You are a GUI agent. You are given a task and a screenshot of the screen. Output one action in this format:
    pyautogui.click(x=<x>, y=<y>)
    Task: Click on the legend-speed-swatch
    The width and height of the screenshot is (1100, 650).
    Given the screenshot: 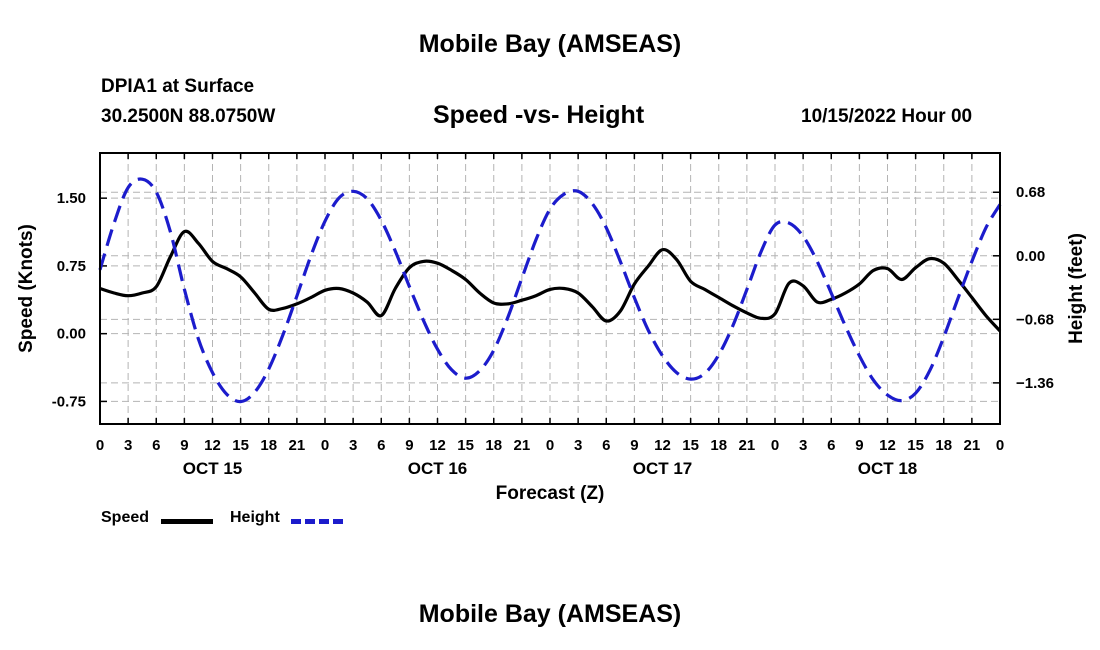 What is the action you would take?
    pyautogui.click(x=187, y=521)
    